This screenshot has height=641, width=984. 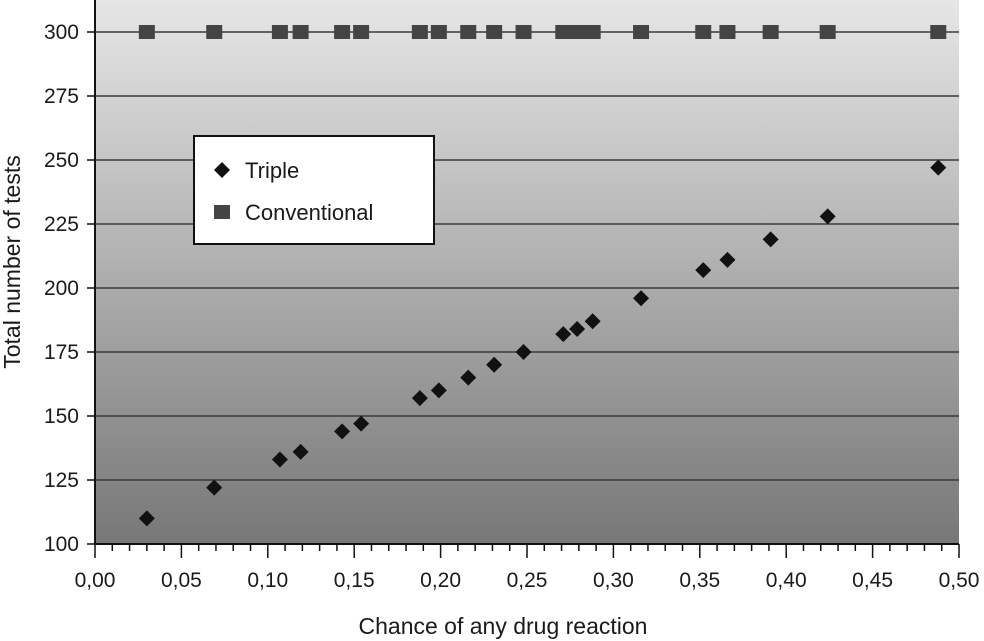 What do you see at coordinates (222, 212) in the screenshot?
I see `legend-square-icon` at bounding box center [222, 212].